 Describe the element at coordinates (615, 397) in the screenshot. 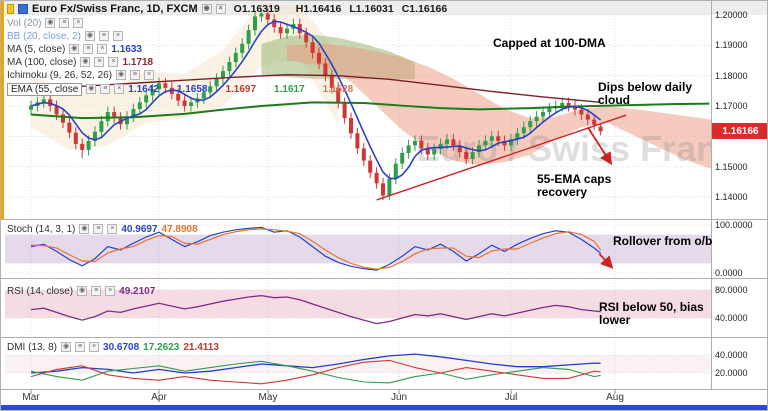

I see `time-axis-label: Aug` at that location.